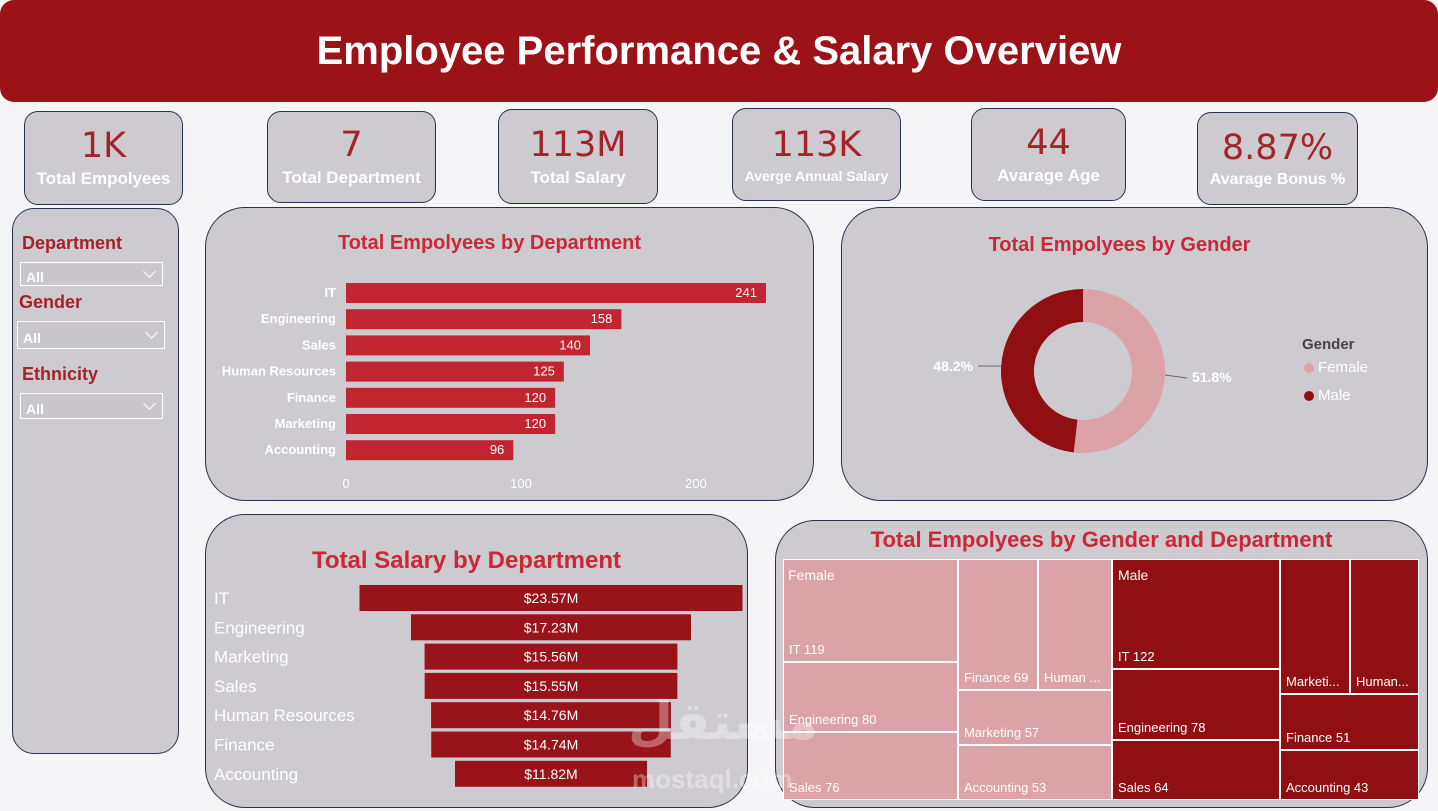  What do you see at coordinates (351, 145) in the screenshot?
I see `kpi-value: 7` at bounding box center [351, 145].